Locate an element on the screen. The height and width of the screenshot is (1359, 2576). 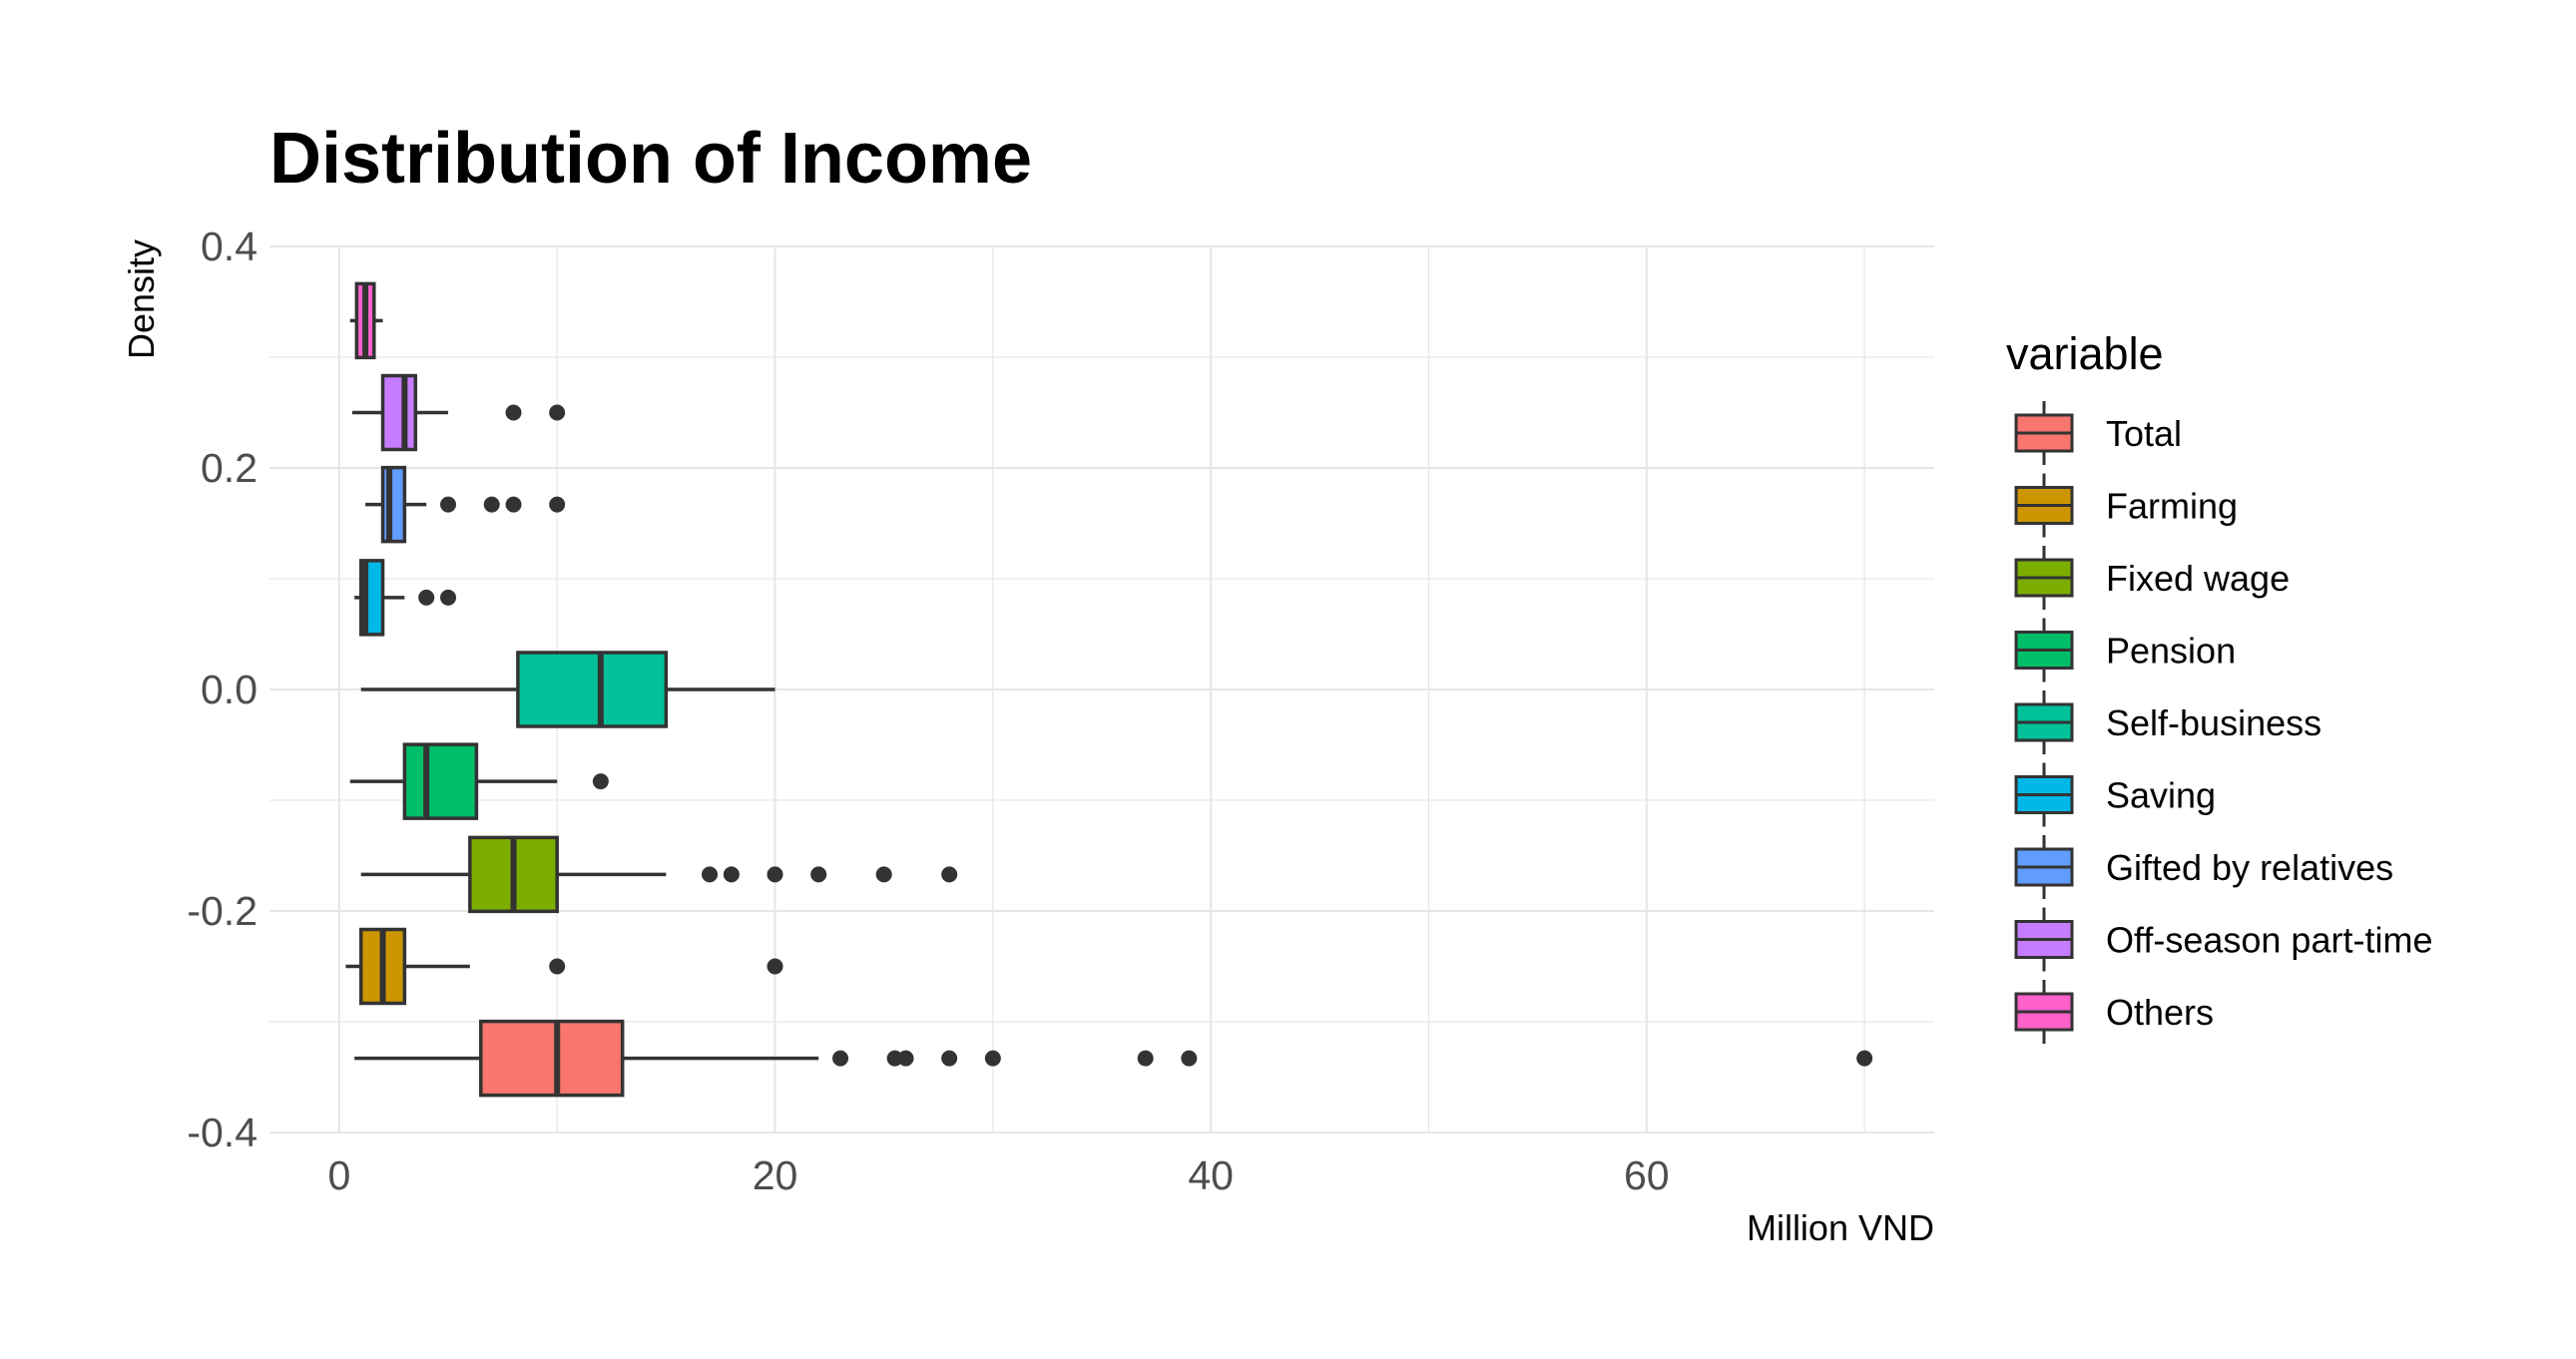
legend-item: Fixed wage is located at coordinates (2152, 578).